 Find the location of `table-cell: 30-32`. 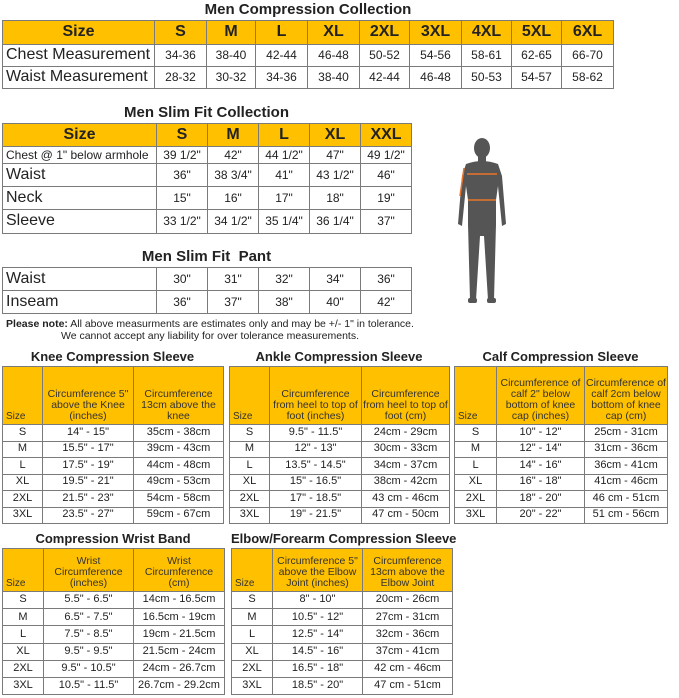

table-cell: 30-32 is located at coordinates (231, 77).